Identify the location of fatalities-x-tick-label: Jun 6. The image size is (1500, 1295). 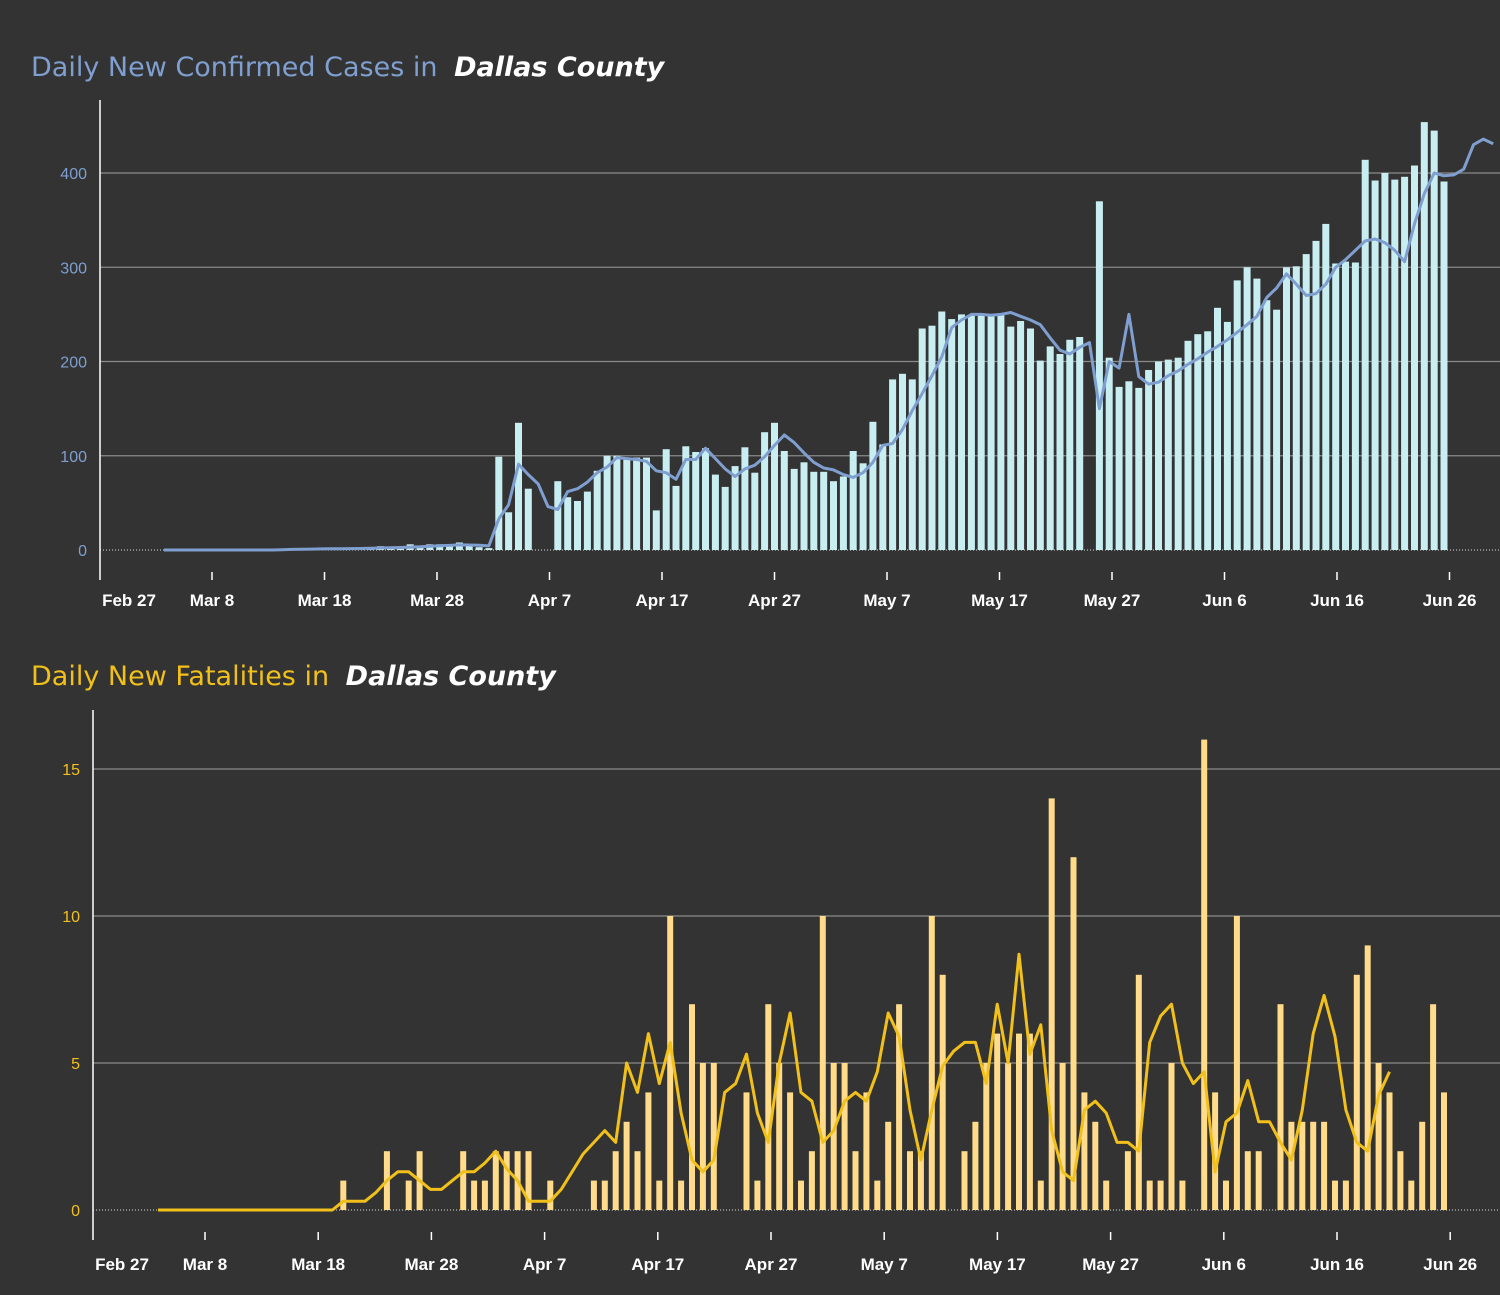
(1224, 1264).